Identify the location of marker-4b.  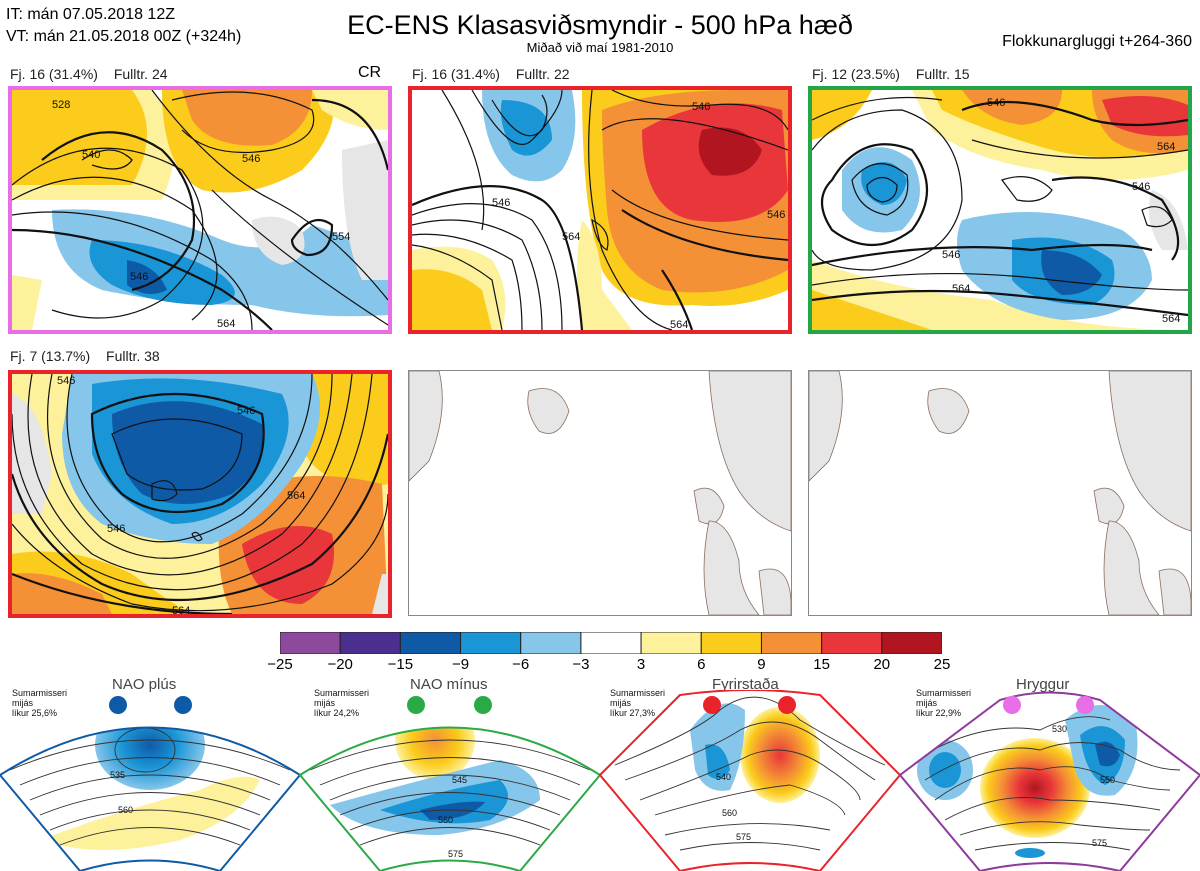
(1085, 705).